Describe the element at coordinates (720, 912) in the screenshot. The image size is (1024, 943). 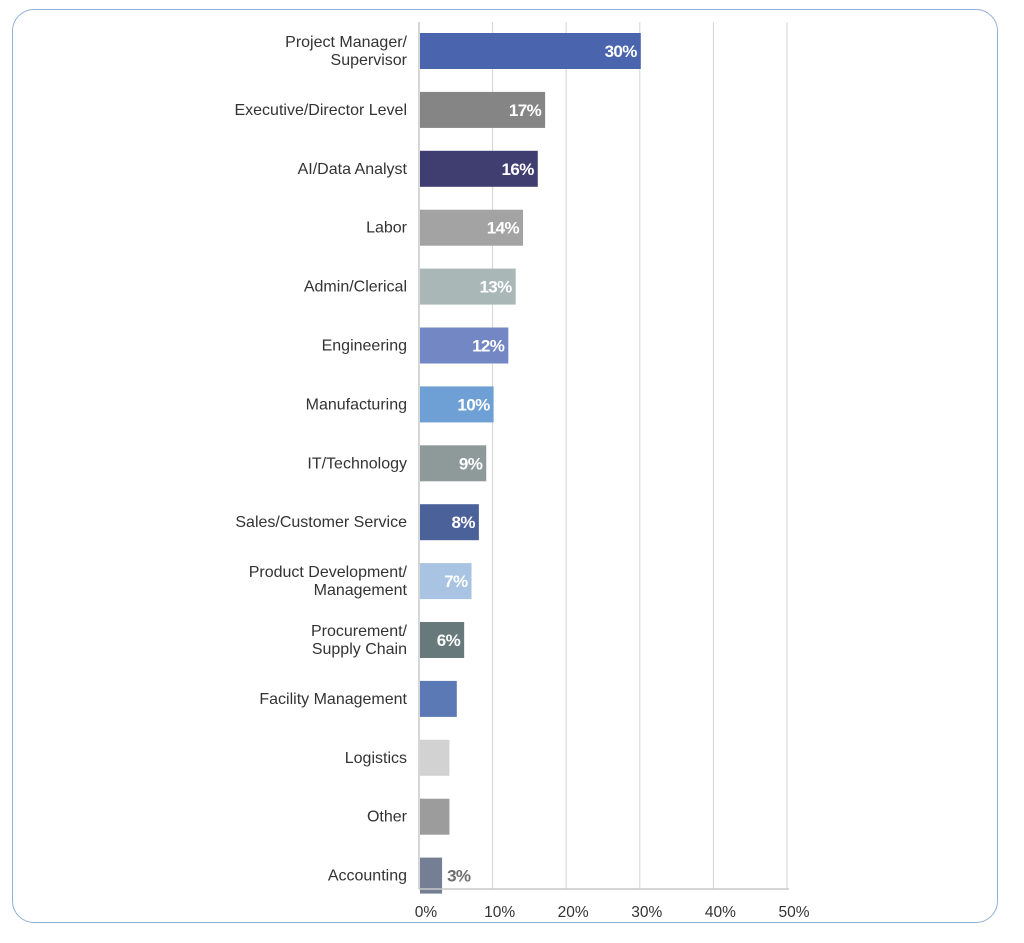
I see `x-tick-label: 40%` at that location.